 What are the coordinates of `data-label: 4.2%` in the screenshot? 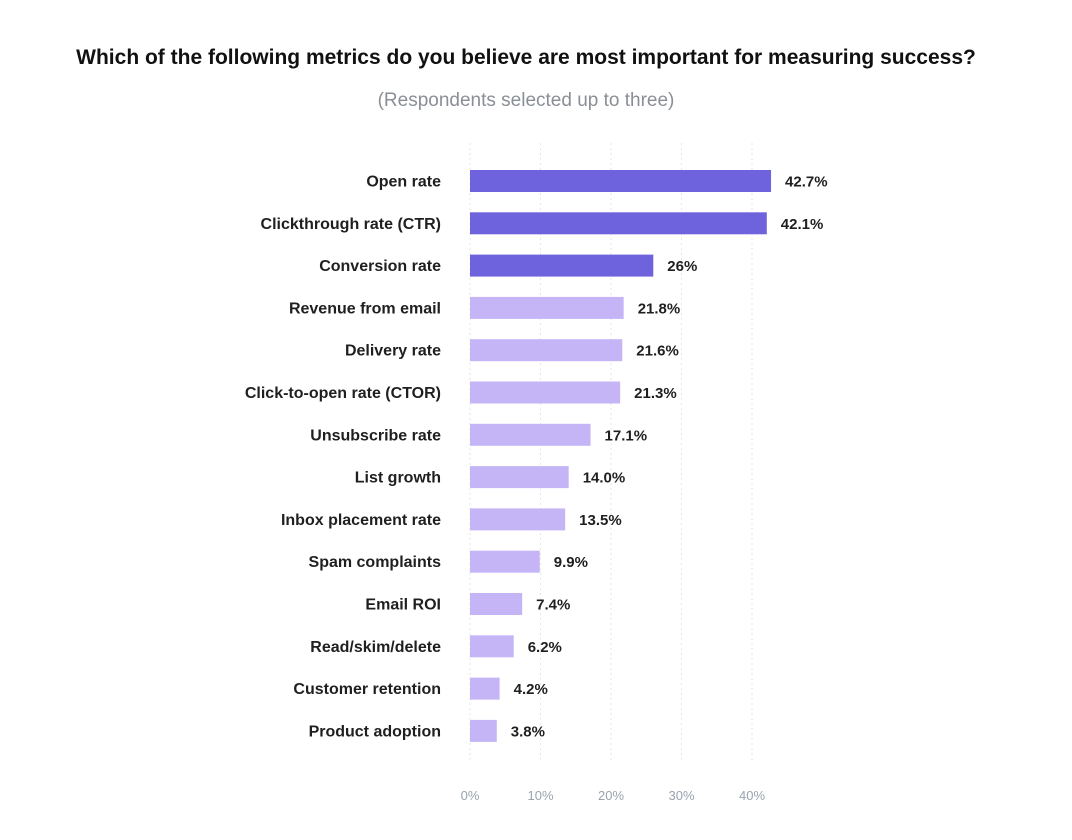 It's located at (531, 689).